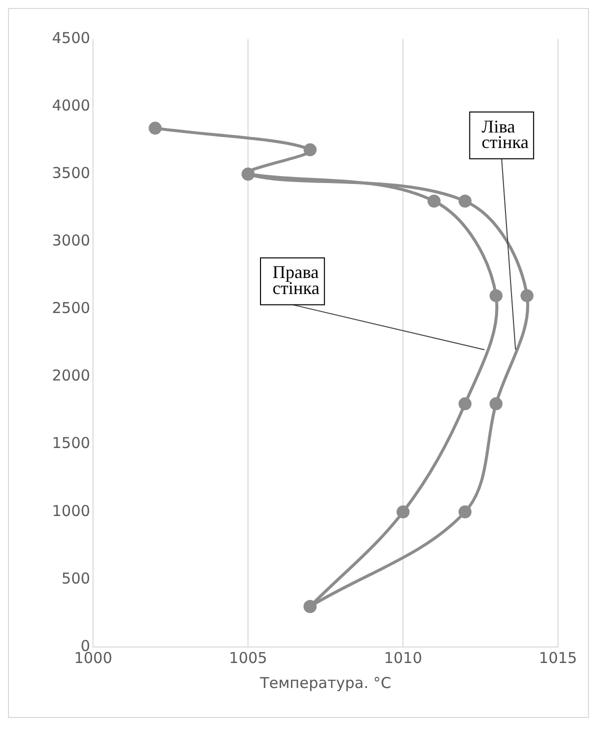 Image resolution: width=597 pixels, height=734 pixels. Describe the element at coordinates (71, 511) in the screenshot. I see `y-tick-label: 1000` at that location.